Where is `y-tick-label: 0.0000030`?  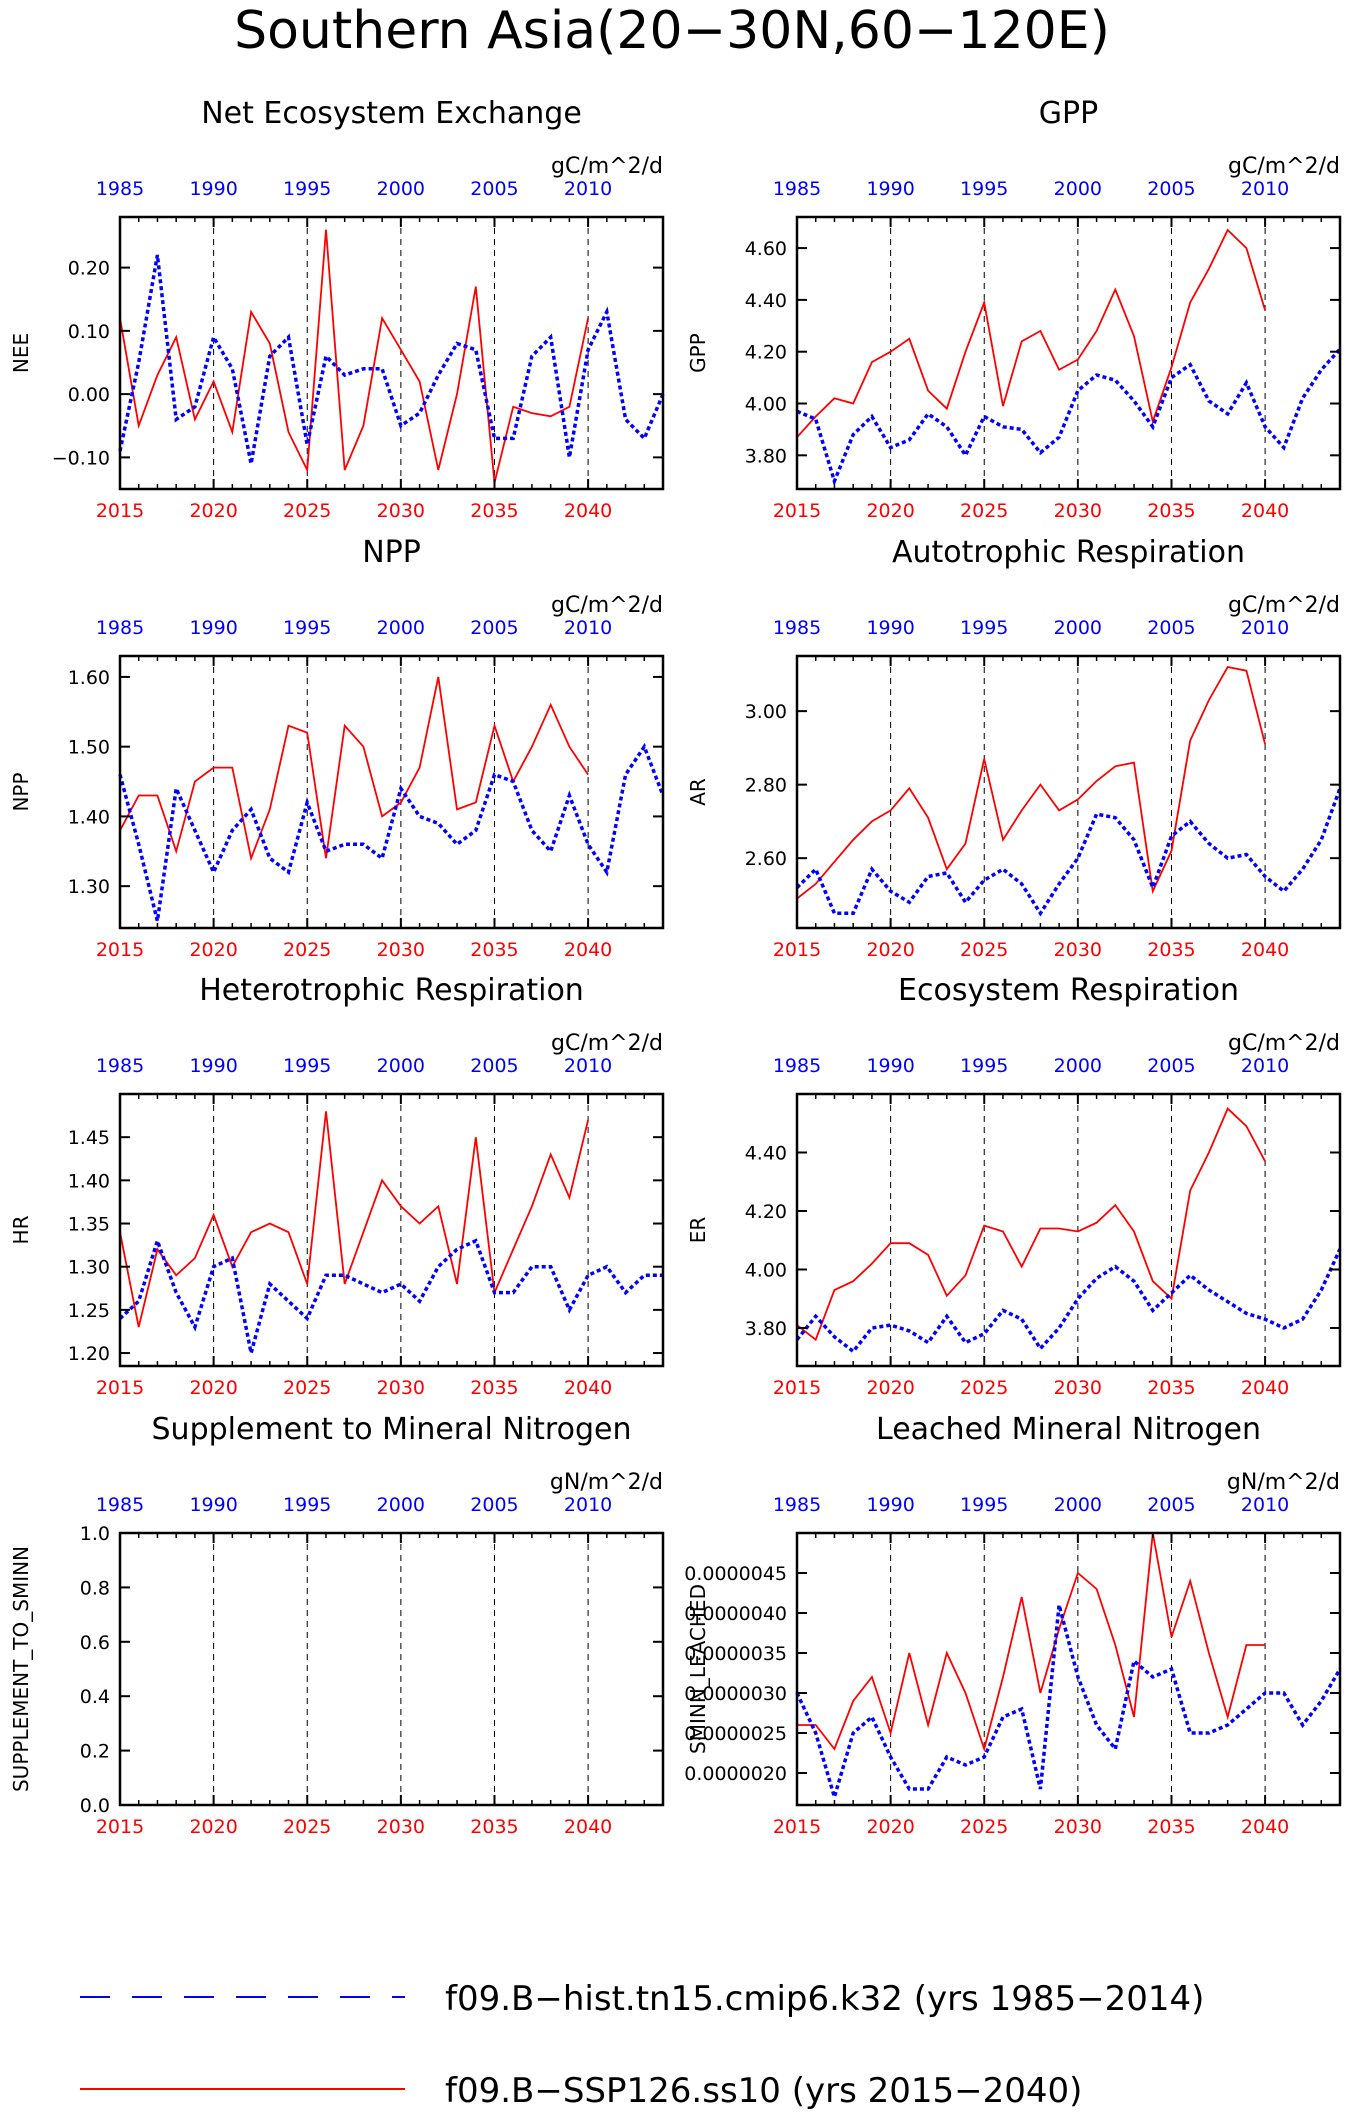 y-tick-label: 0.0000030 is located at coordinates (735, 1694).